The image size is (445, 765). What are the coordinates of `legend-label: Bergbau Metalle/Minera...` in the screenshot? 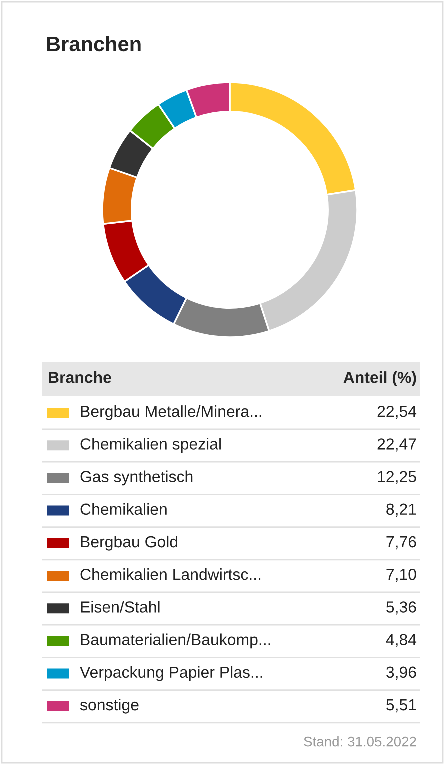 It's located at (171, 413).